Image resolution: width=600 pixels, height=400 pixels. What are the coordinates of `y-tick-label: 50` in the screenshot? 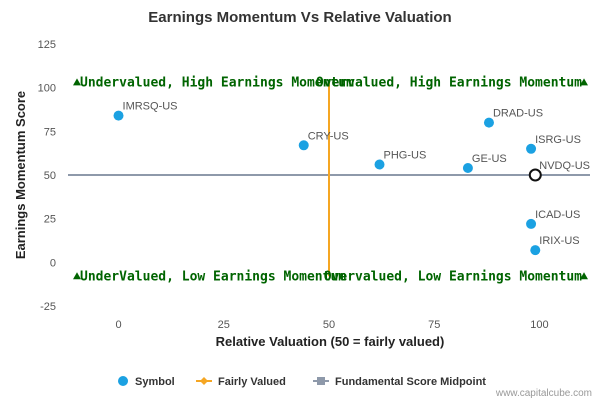 It's located at (50, 176).